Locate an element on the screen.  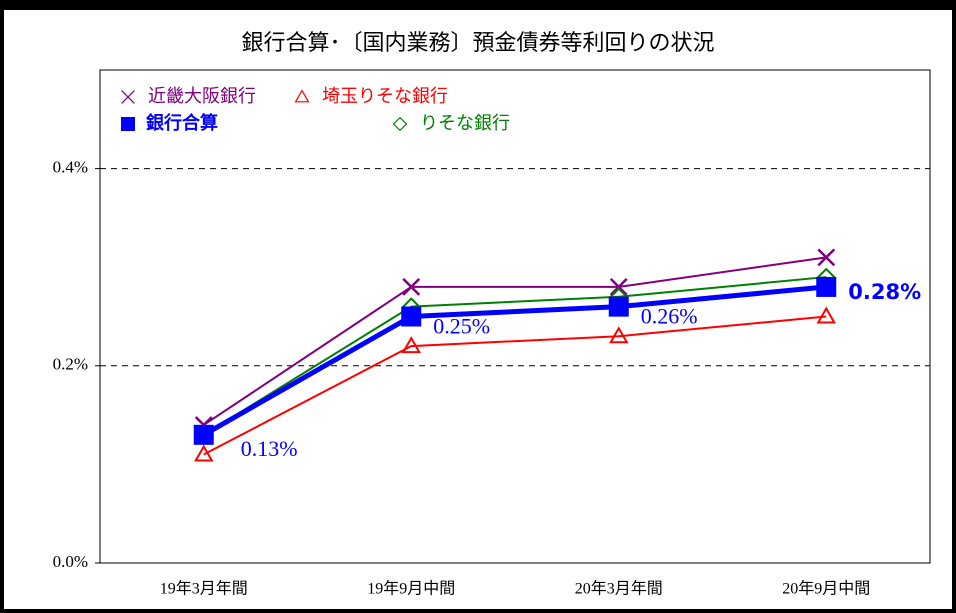
x-tick-label: 20年3月年間 is located at coordinates (619, 589).